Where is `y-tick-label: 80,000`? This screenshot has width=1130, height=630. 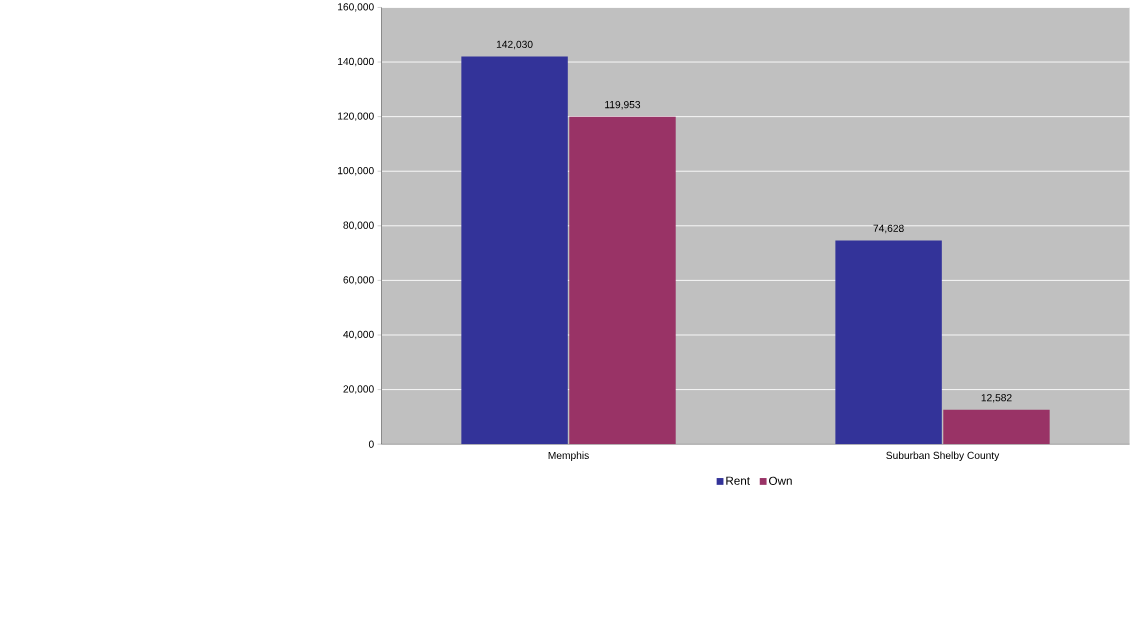 y-tick-label: 80,000 is located at coordinates (358, 226).